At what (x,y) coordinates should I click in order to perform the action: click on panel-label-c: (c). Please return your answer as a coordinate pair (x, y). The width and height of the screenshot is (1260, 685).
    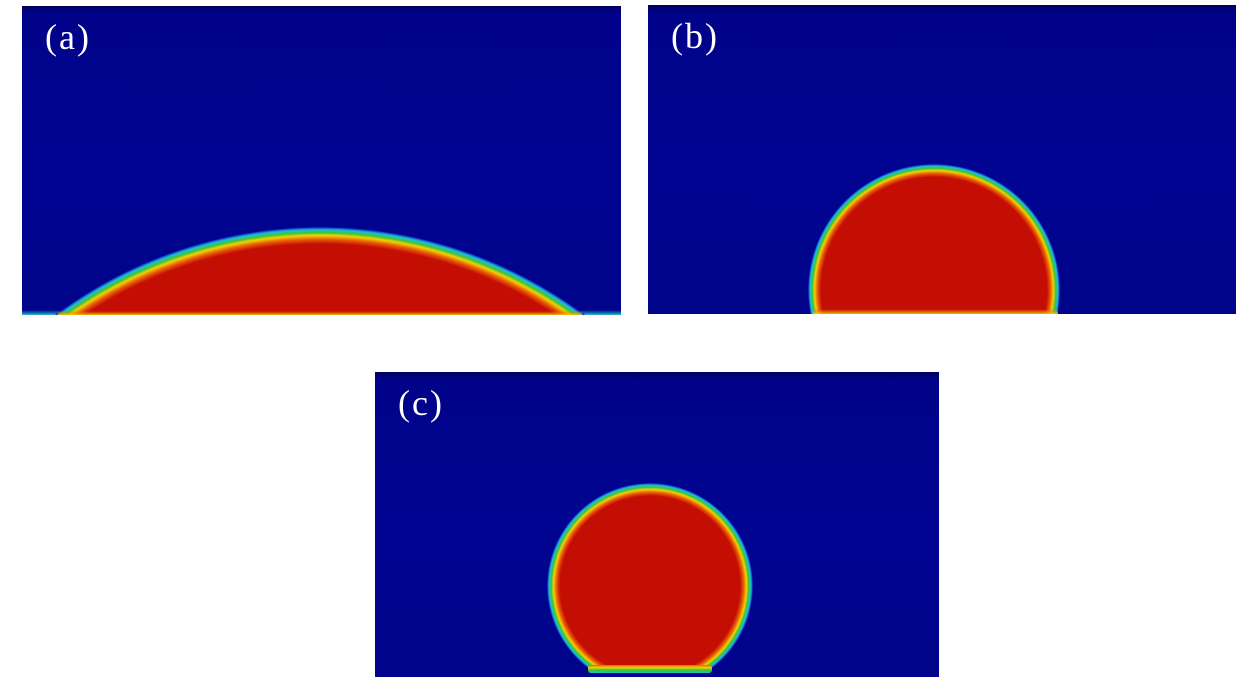
    Looking at the image, I should click on (421, 403).